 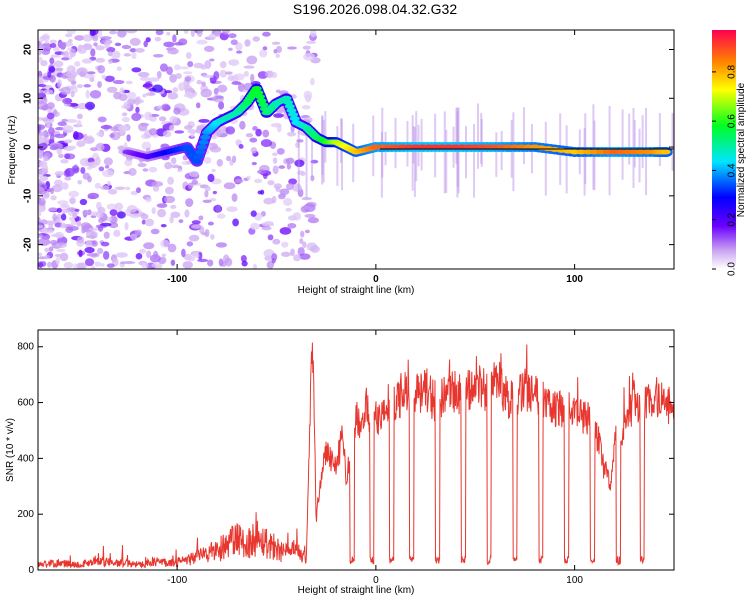 I want to click on colorbar-tick-label: 0.0, so click(x=732, y=269).